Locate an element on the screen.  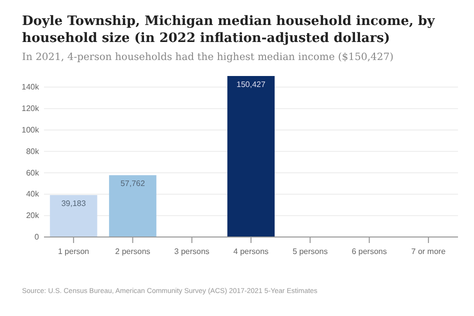
y-tick-label: 140k is located at coordinates (31, 87).